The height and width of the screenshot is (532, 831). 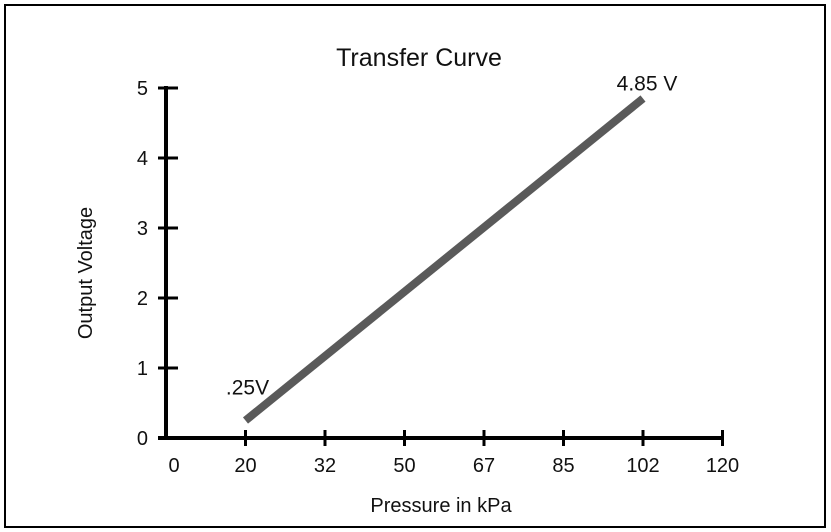 I want to click on y-tick-label: 1, so click(x=142, y=369).